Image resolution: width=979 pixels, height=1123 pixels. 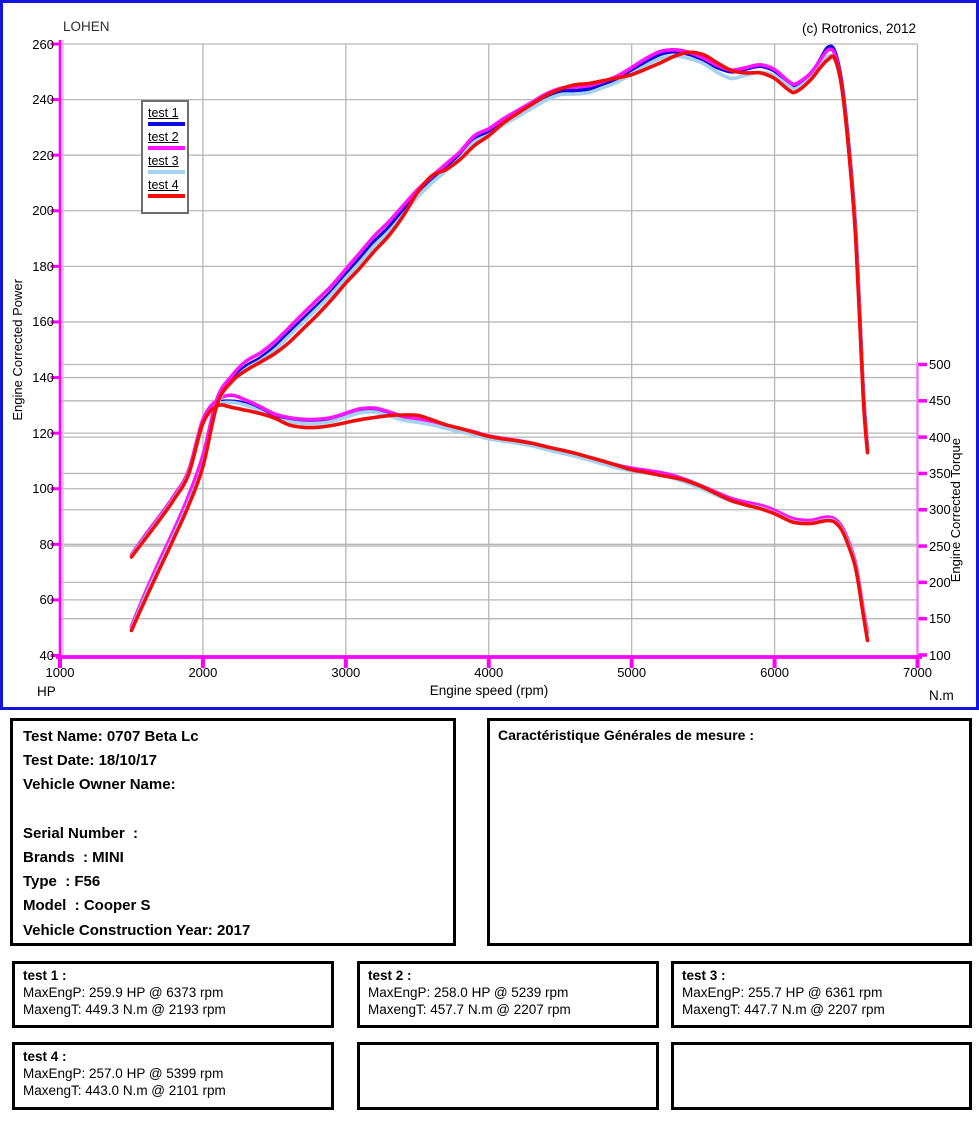 I want to click on y-axis-label-power-text: Engine Corrected Power, so click(x=17, y=349).